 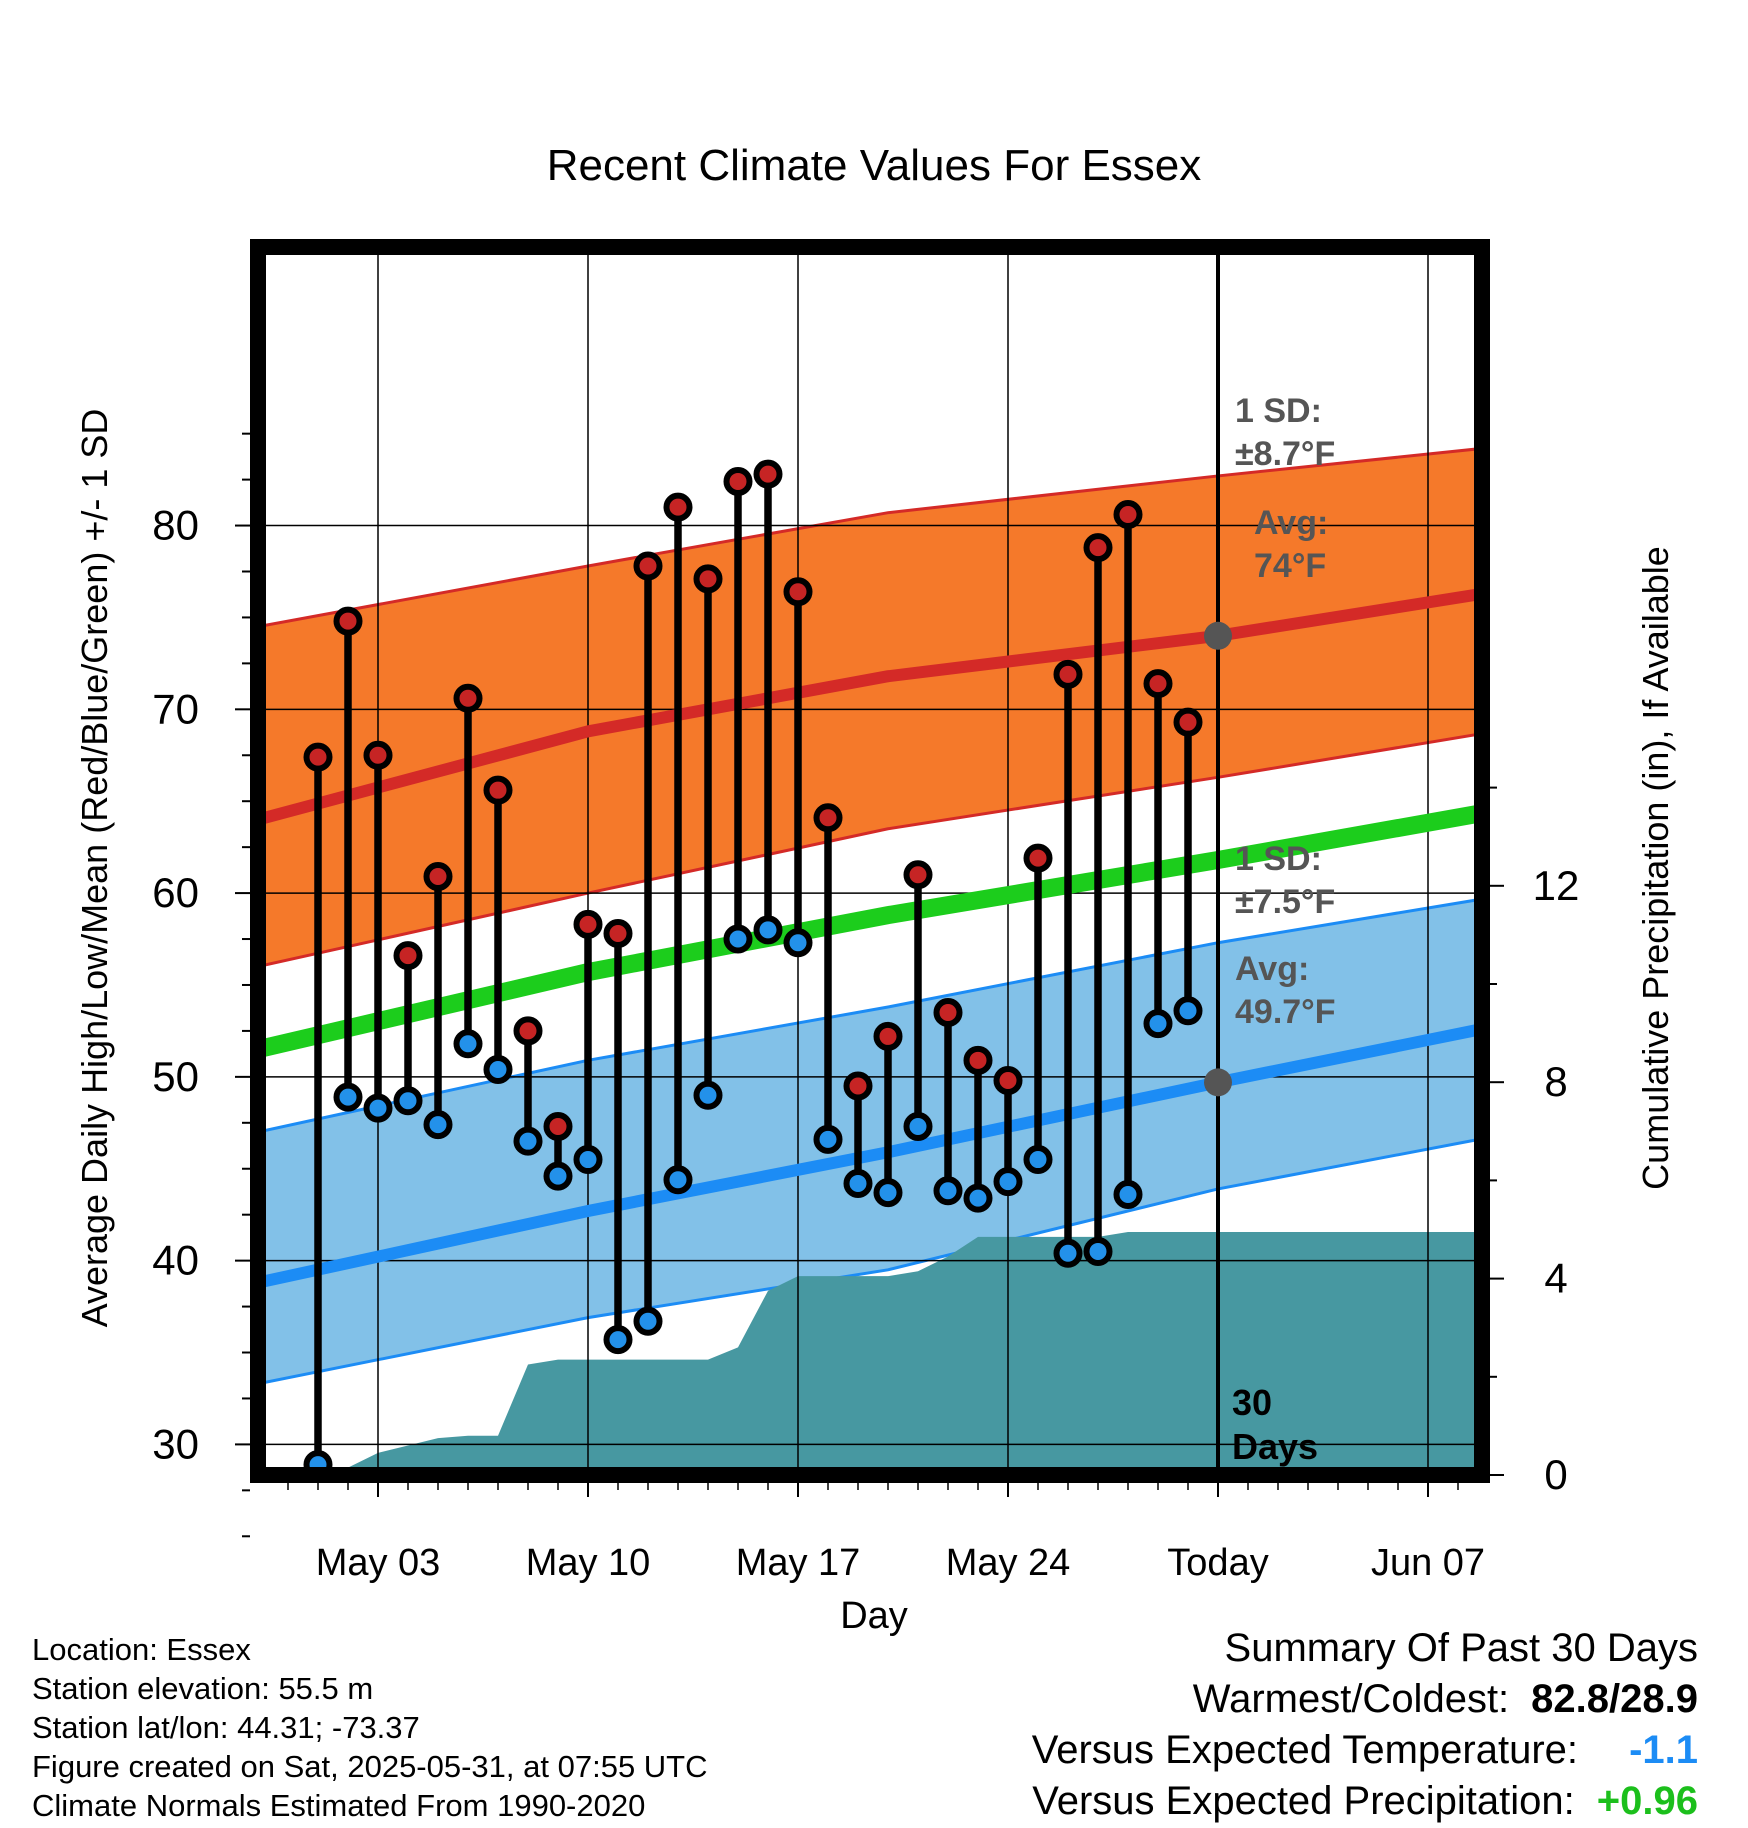 What do you see at coordinates (1252, 1402) in the screenshot?
I see `today-window-number: 30` at bounding box center [1252, 1402].